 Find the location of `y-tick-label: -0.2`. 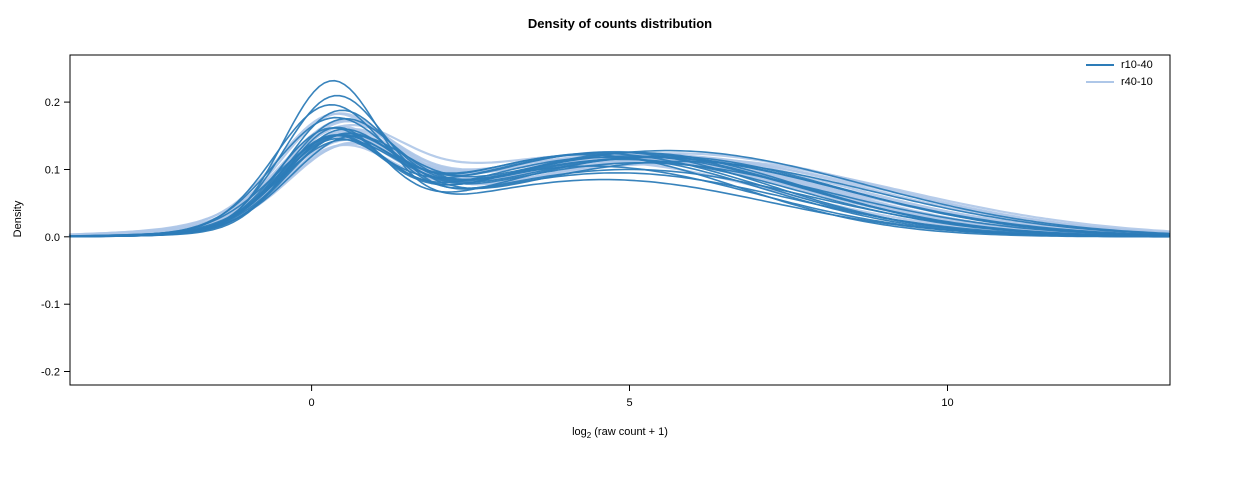

y-tick-label: -0.2 is located at coordinates (50, 373).